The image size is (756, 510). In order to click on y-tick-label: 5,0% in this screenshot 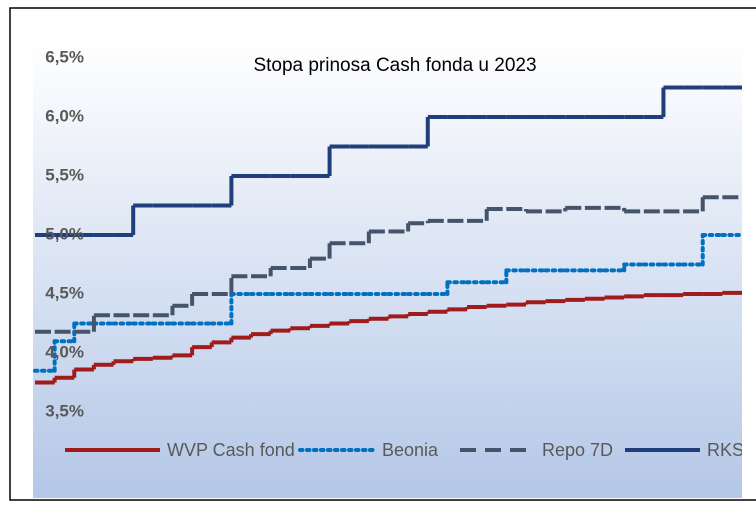, I will do `click(64, 233)`.